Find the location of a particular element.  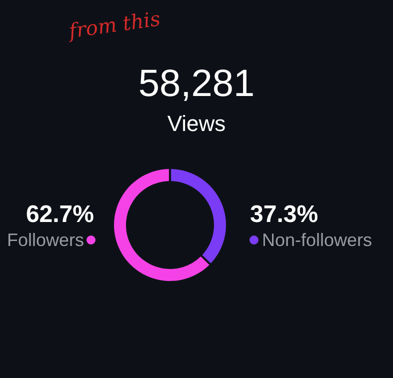

chart-title: 58,281 is located at coordinates (196, 84).